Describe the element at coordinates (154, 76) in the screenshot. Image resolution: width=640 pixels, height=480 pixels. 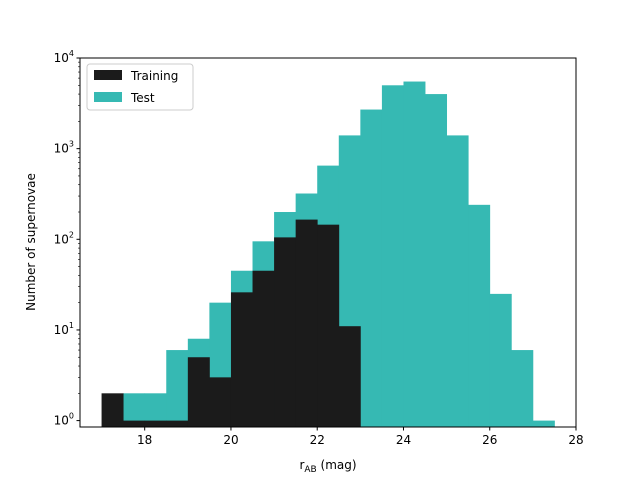
I see `legend-label-training: Training` at that location.